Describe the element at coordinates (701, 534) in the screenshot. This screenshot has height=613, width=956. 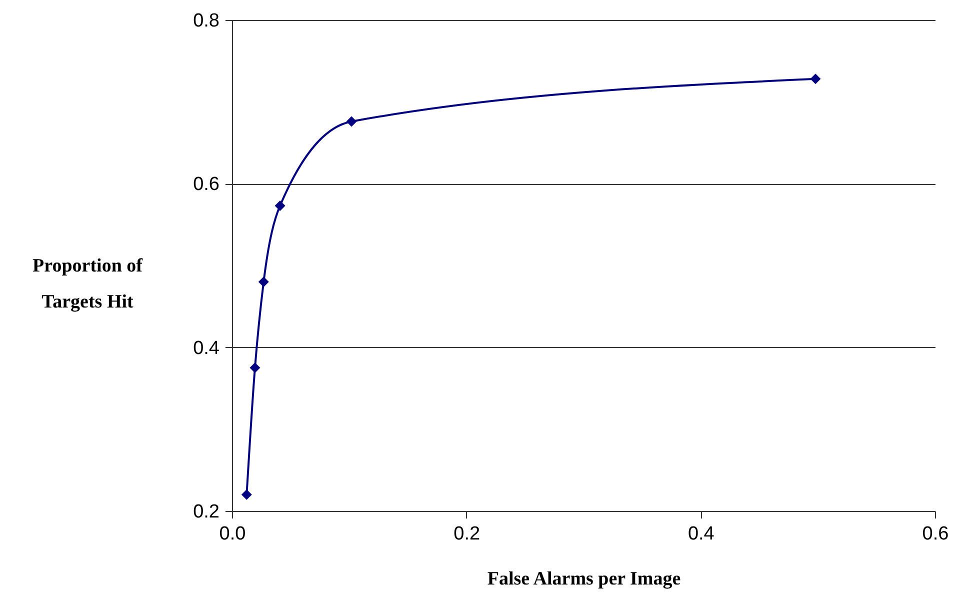
I see `x-tick-label: 0.4` at that location.